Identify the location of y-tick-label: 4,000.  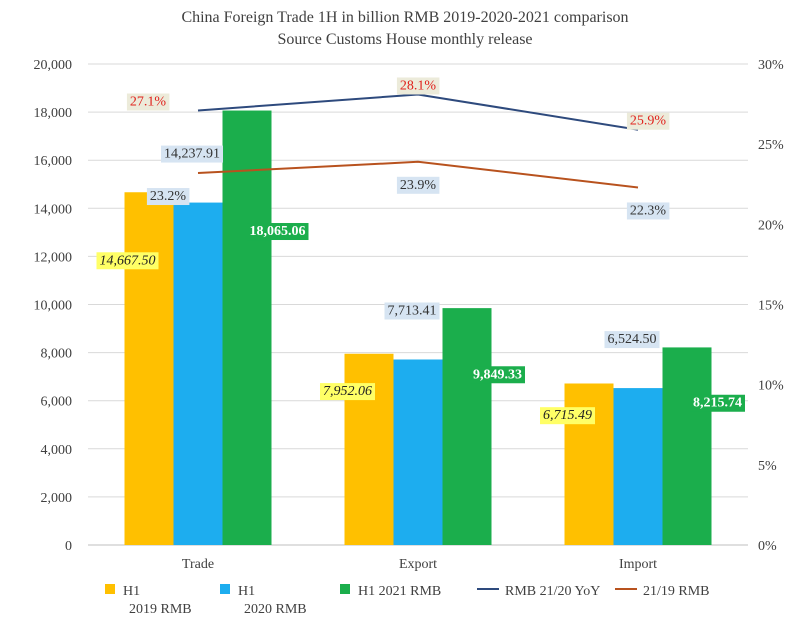
(57, 450).